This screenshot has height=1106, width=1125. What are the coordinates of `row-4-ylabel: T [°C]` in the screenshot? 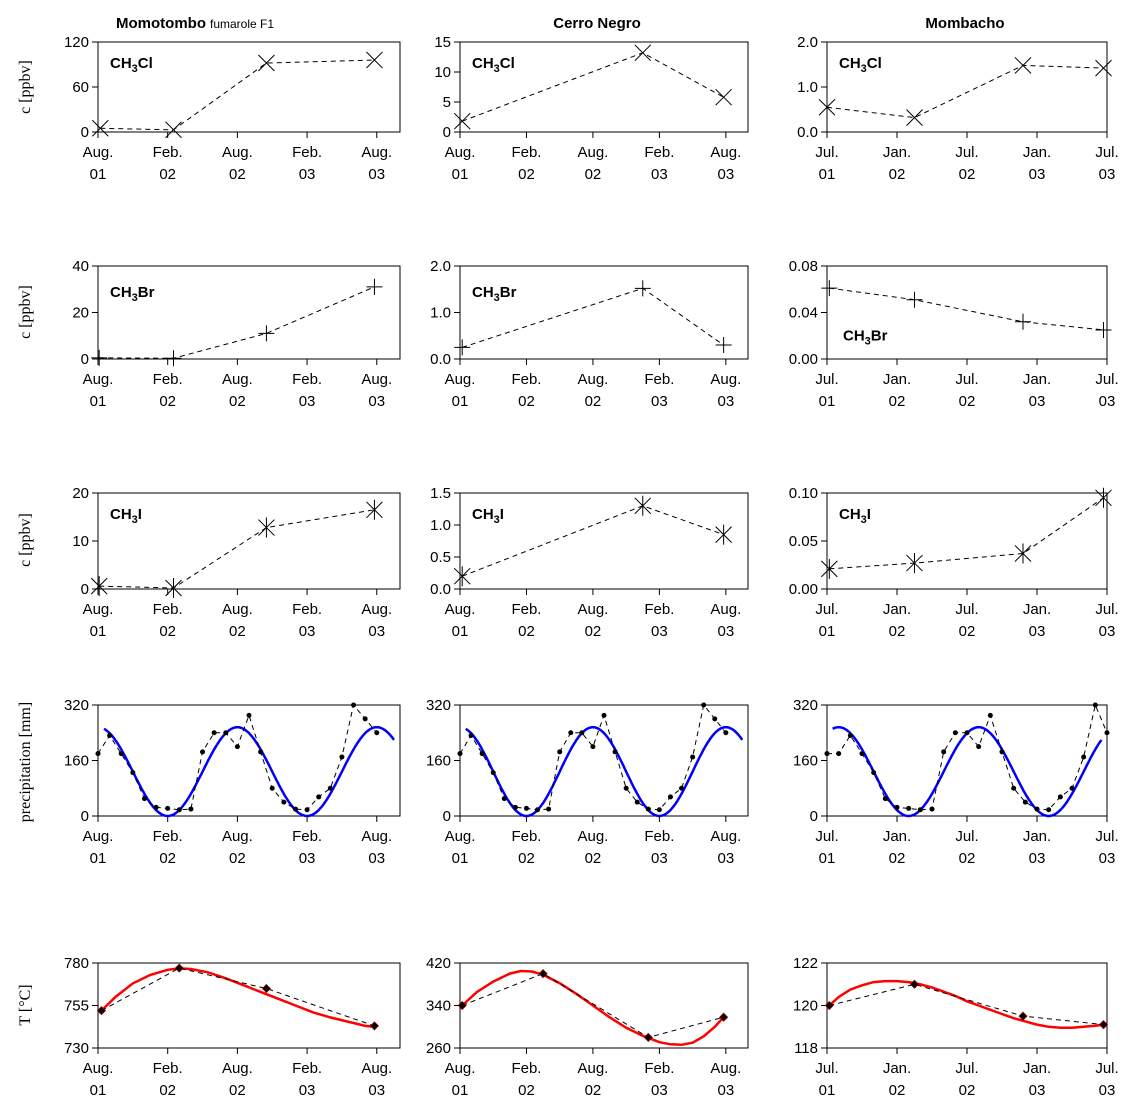 It's located at (25, 1004).